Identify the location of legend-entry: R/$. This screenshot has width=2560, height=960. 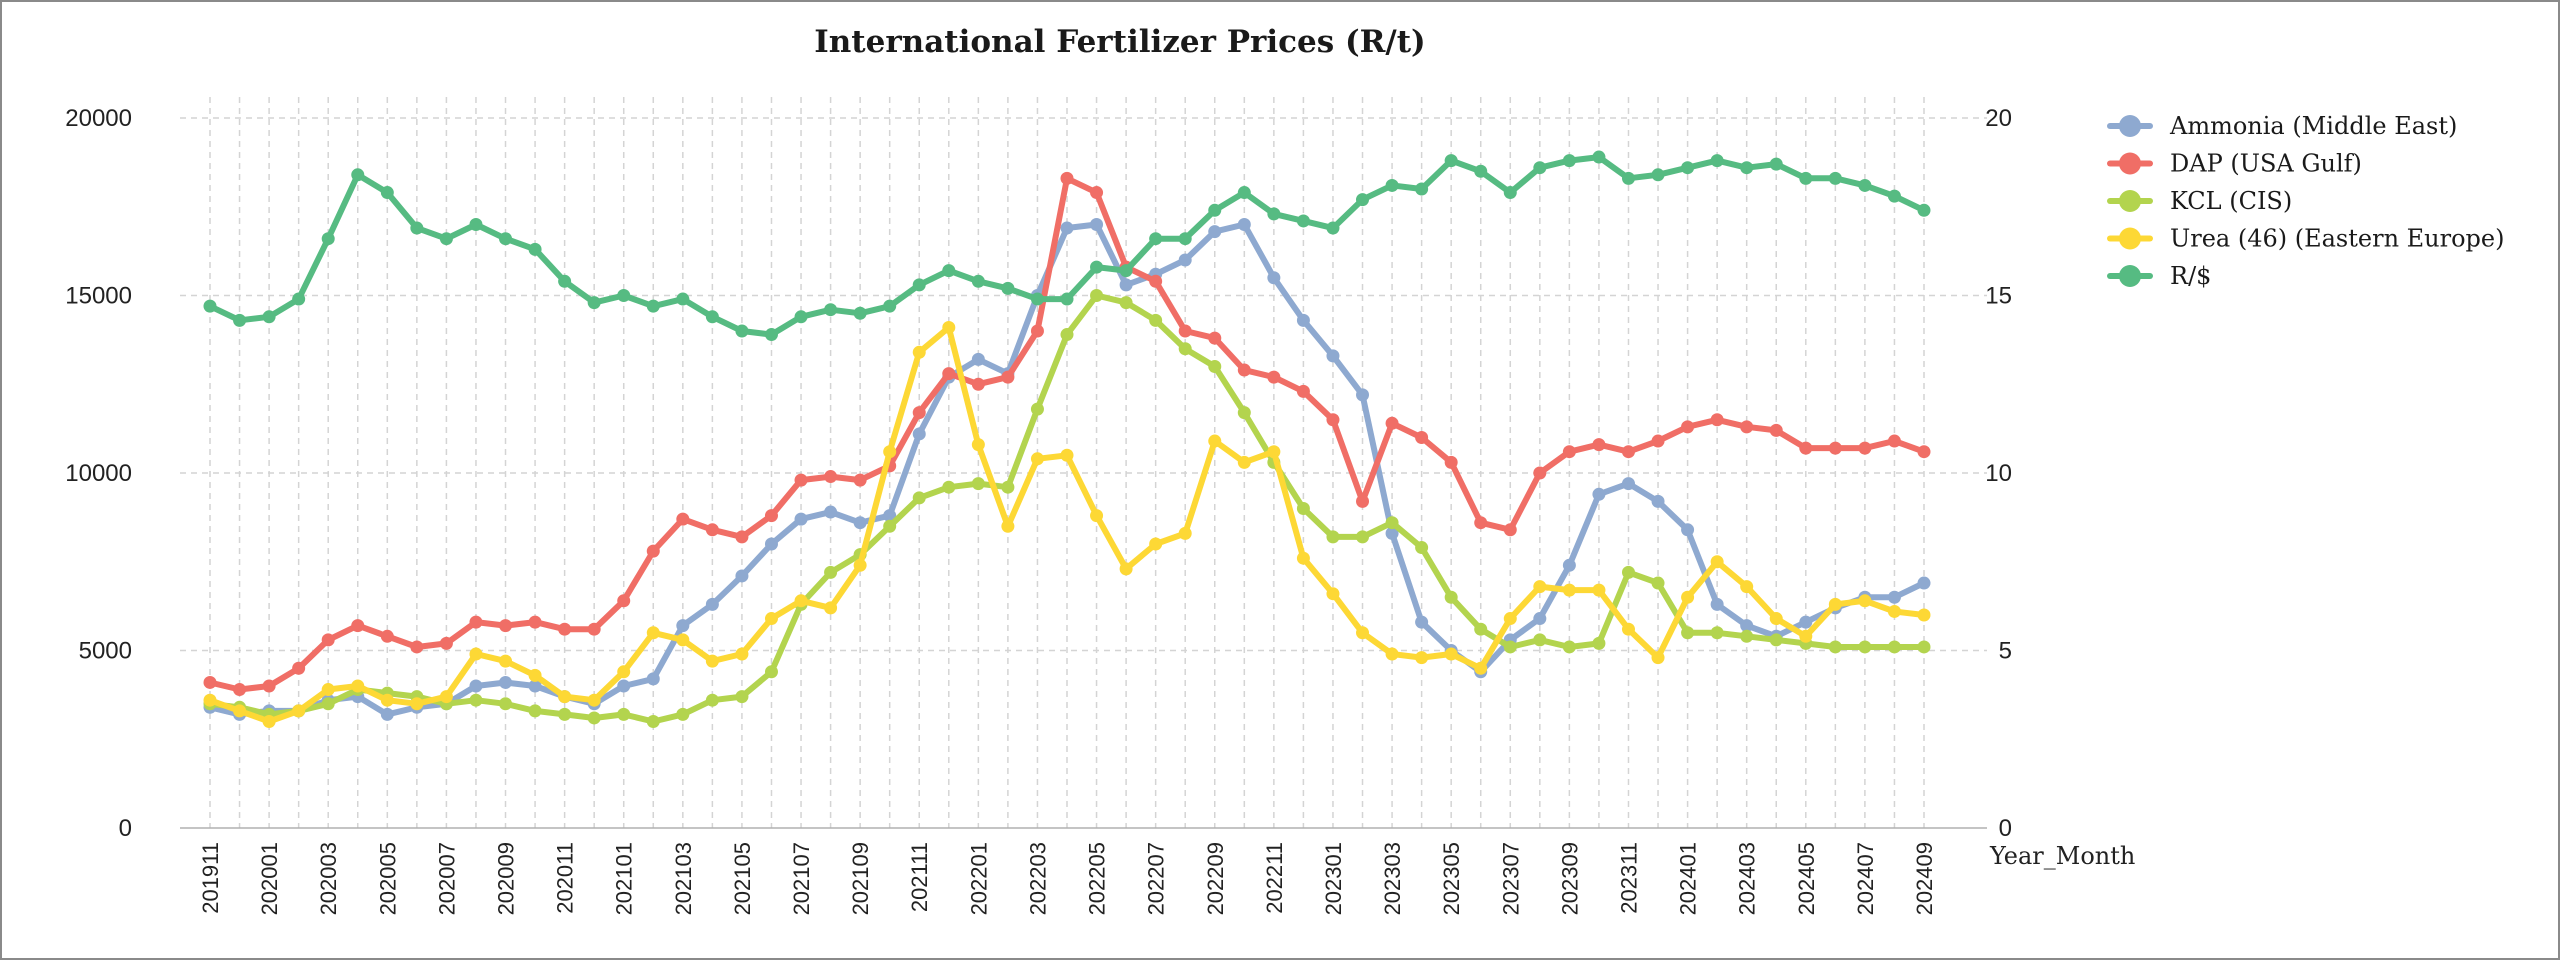
(2159, 276).